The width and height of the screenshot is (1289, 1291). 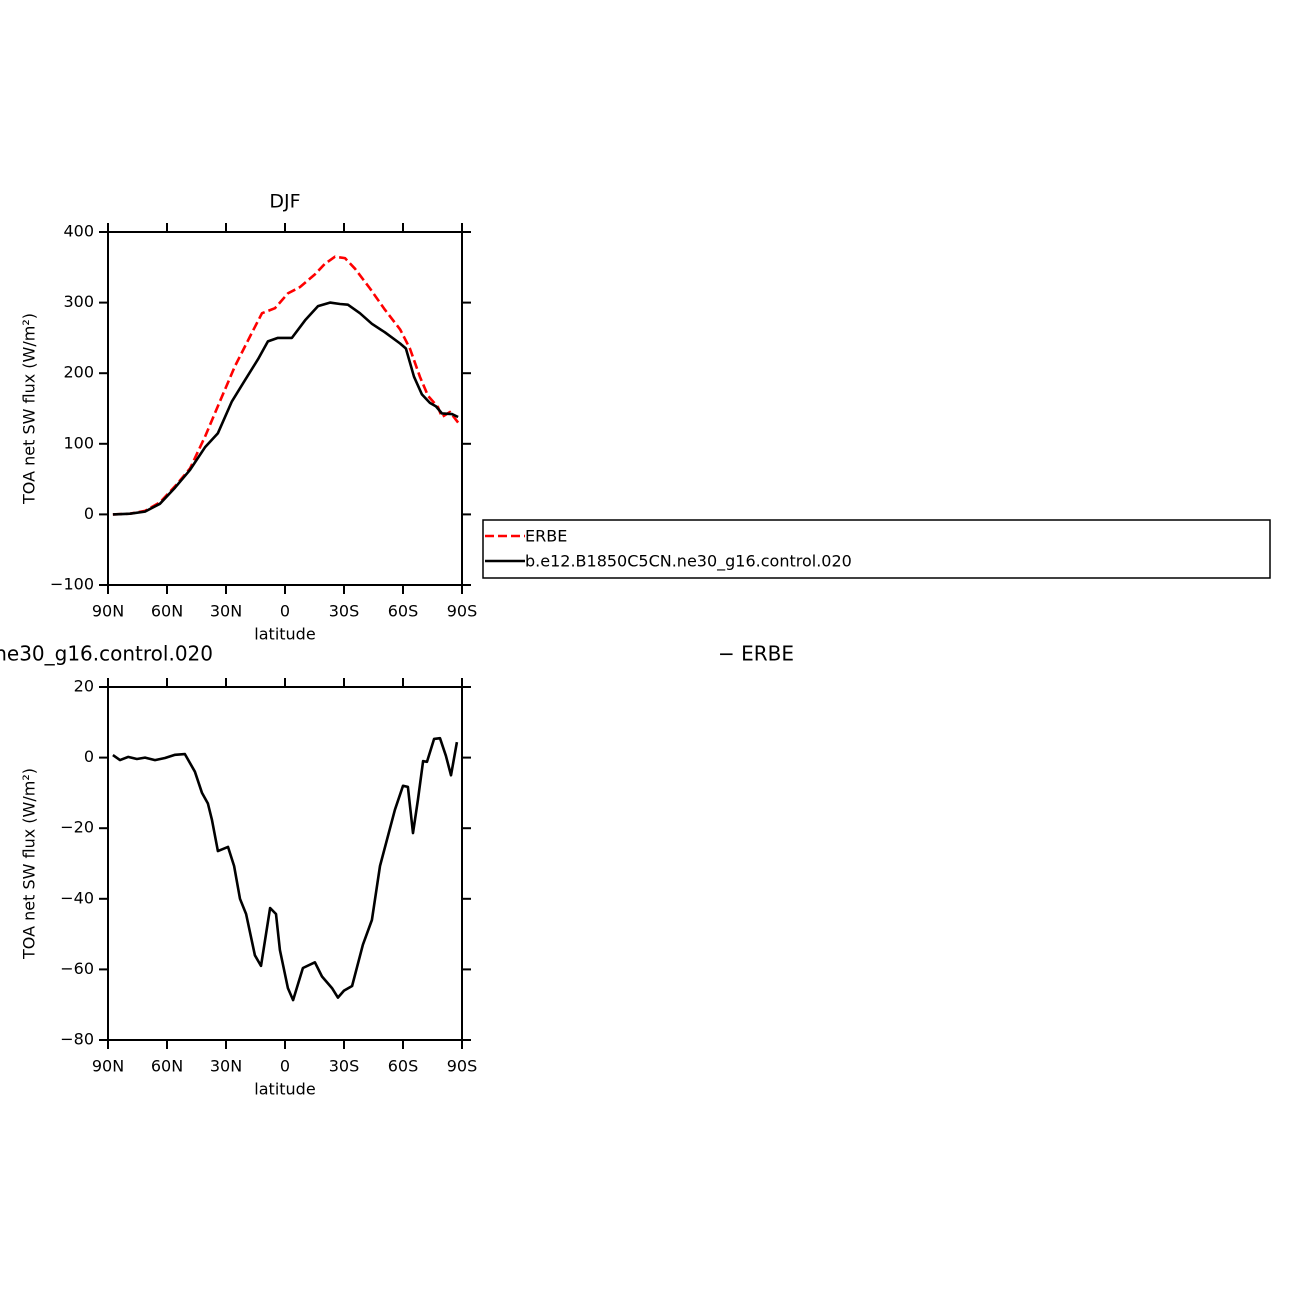 What do you see at coordinates (77, 827) in the screenshot?
I see `y-tick-label: −20` at bounding box center [77, 827].